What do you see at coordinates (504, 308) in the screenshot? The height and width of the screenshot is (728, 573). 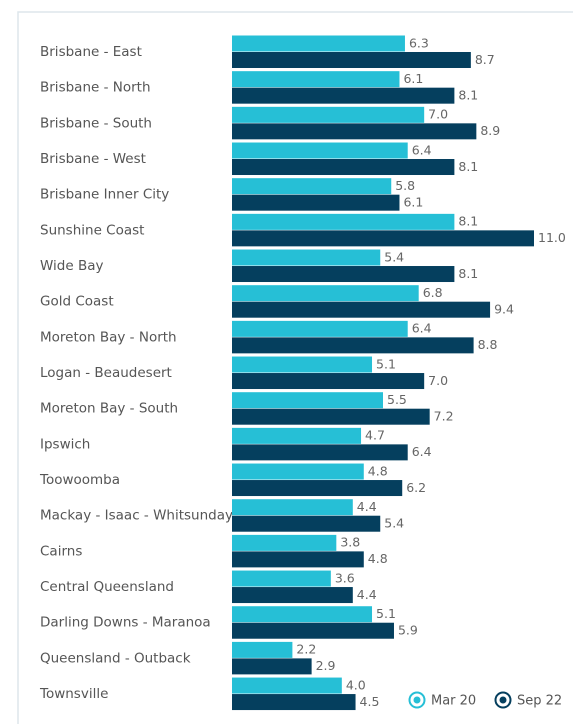 I see `value-label: 9.4` at bounding box center [504, 308].